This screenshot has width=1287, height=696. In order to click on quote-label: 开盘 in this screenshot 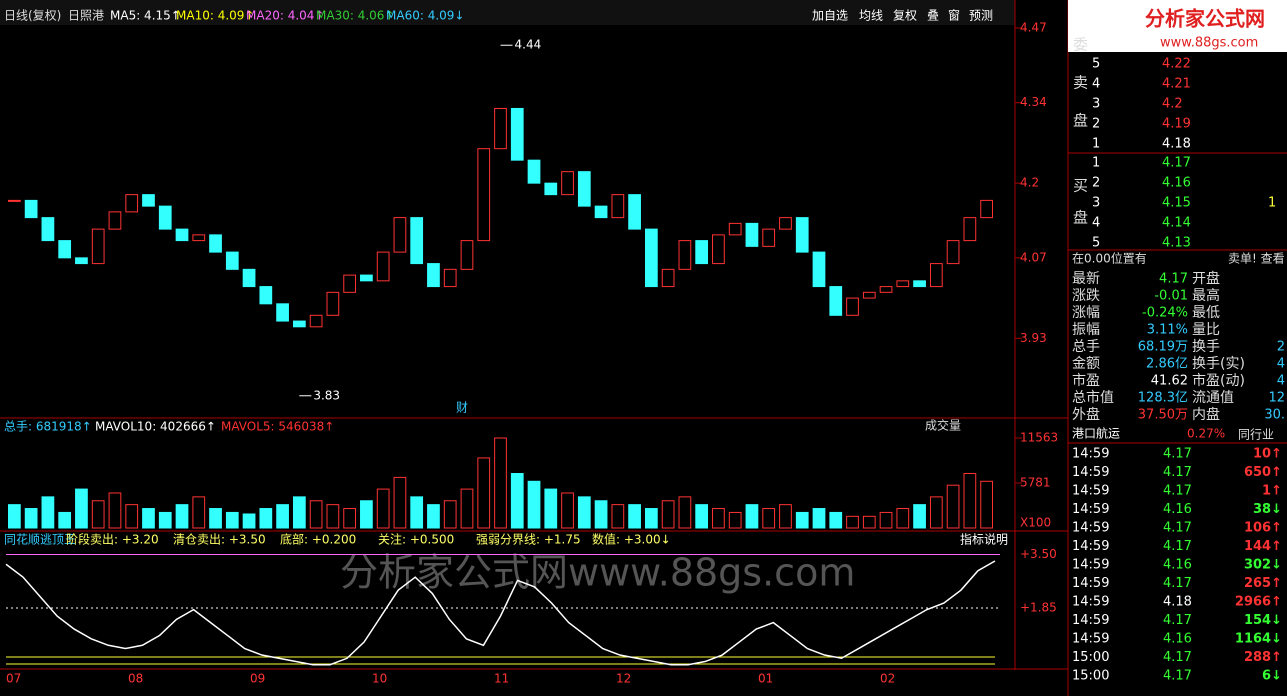, I will do `click(1206, 278)`.